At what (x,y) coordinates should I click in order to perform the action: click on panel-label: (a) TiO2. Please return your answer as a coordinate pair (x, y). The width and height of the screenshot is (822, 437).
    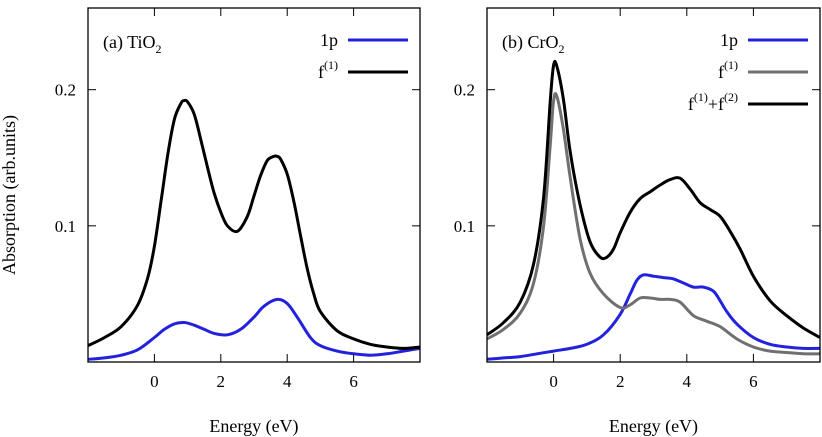
    Looking at the image, I should click on (132, 44).